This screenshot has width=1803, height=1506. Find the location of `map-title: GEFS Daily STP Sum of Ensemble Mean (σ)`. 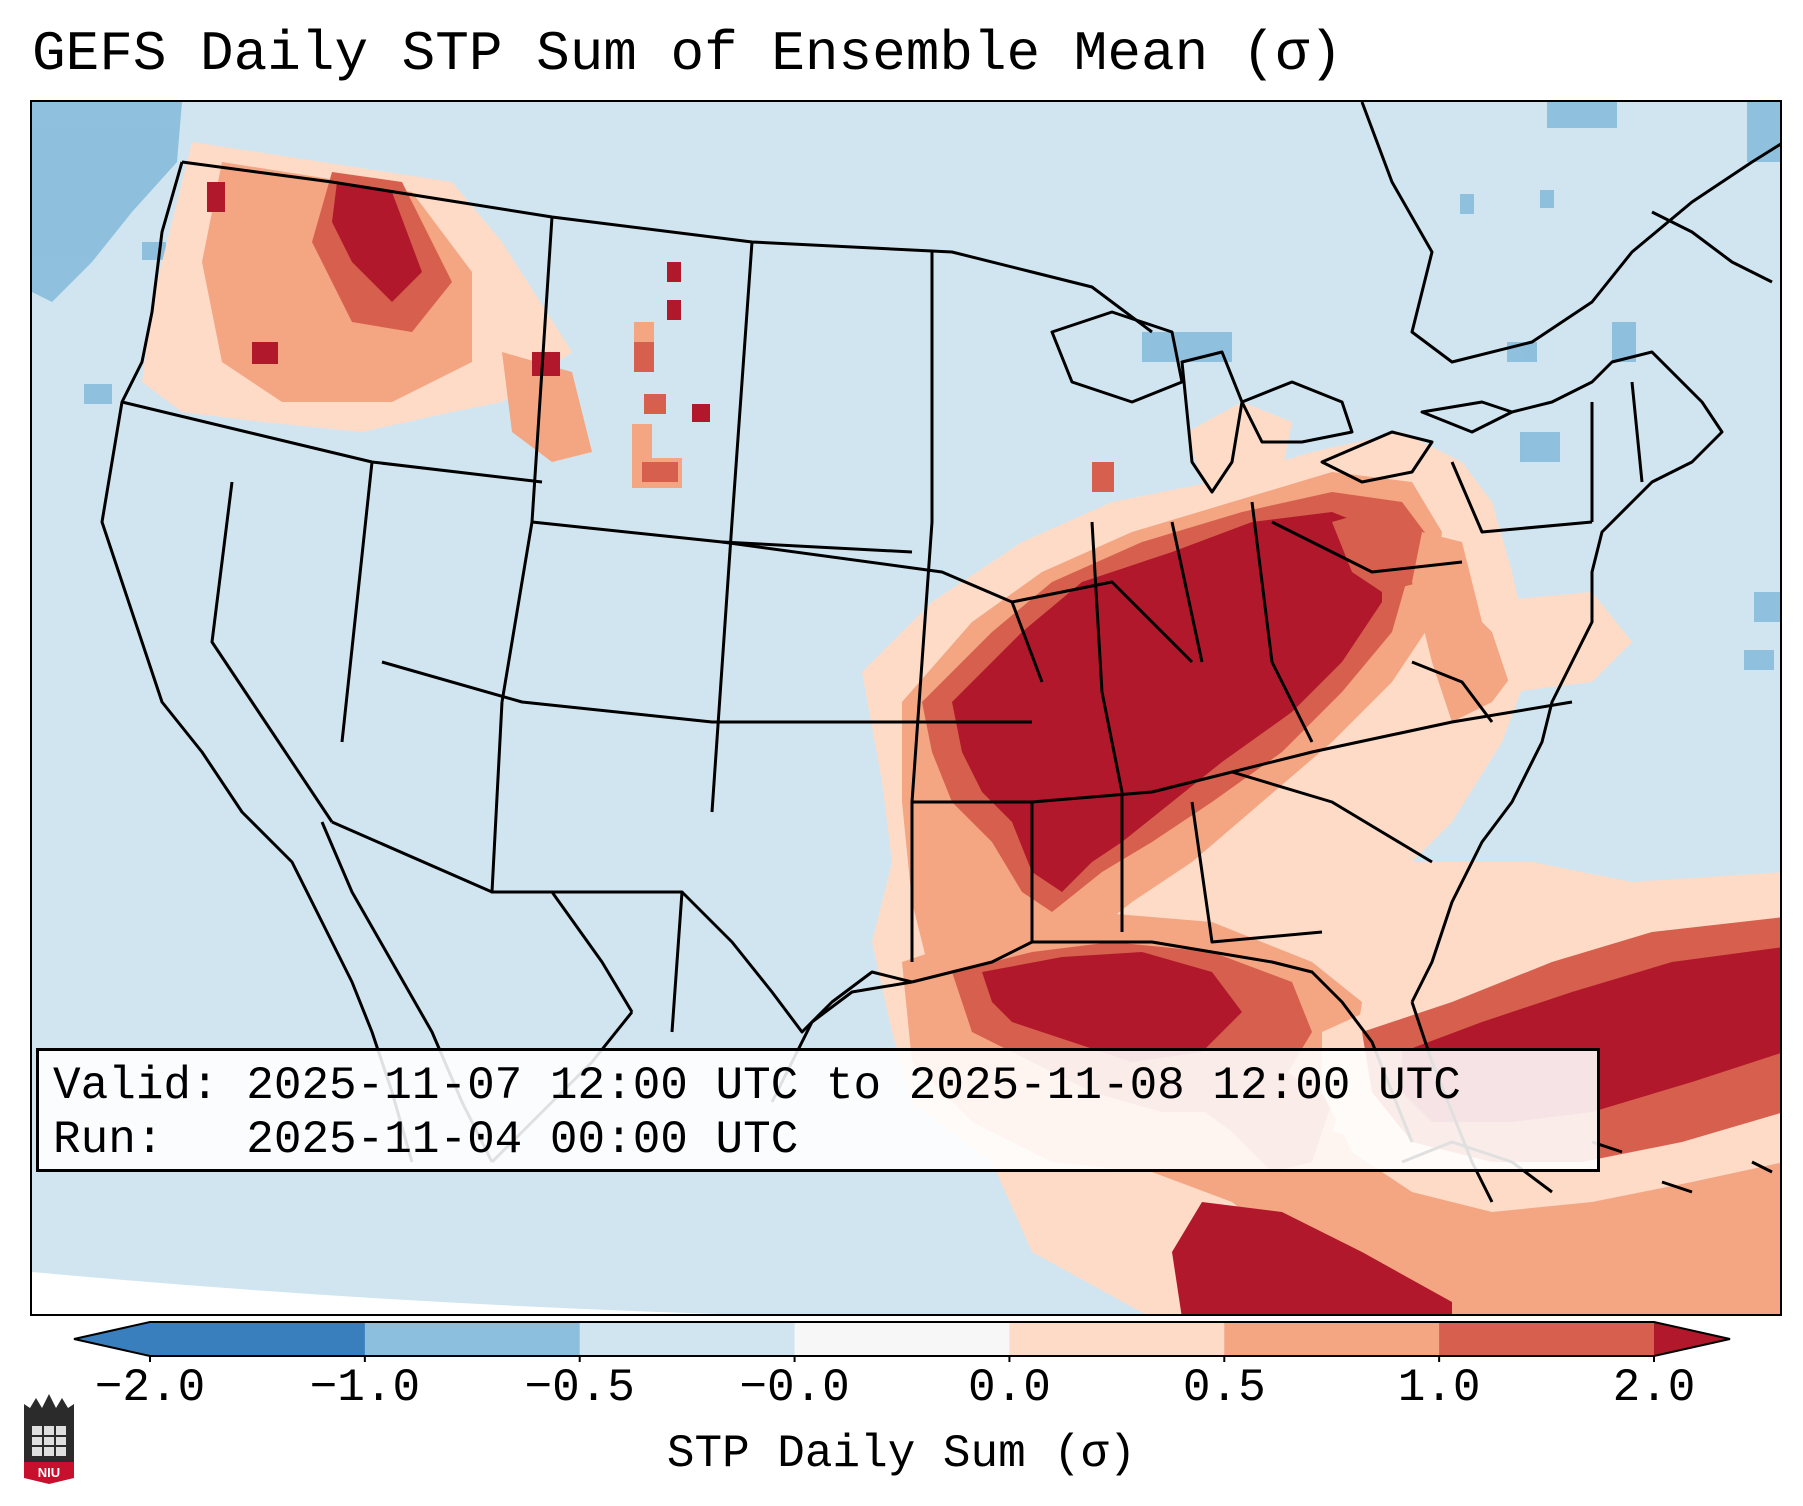

map-title: GEFS Daily STP Sum of Ensemble Mean (σ) is located at coordinates (687, 54).